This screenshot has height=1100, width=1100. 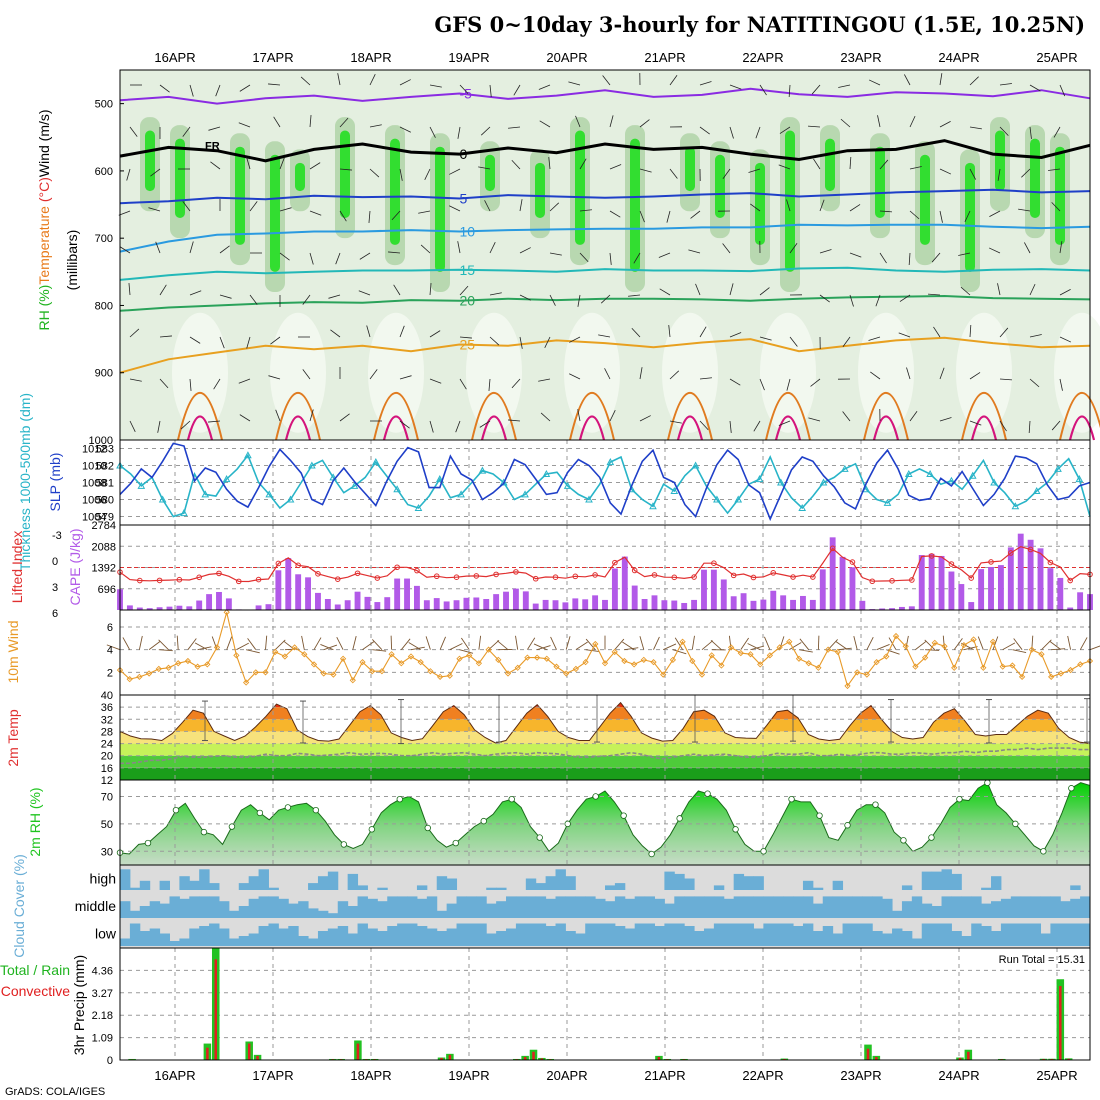 I want to click on isotherm-label: 0, so click(x=464, y=154).